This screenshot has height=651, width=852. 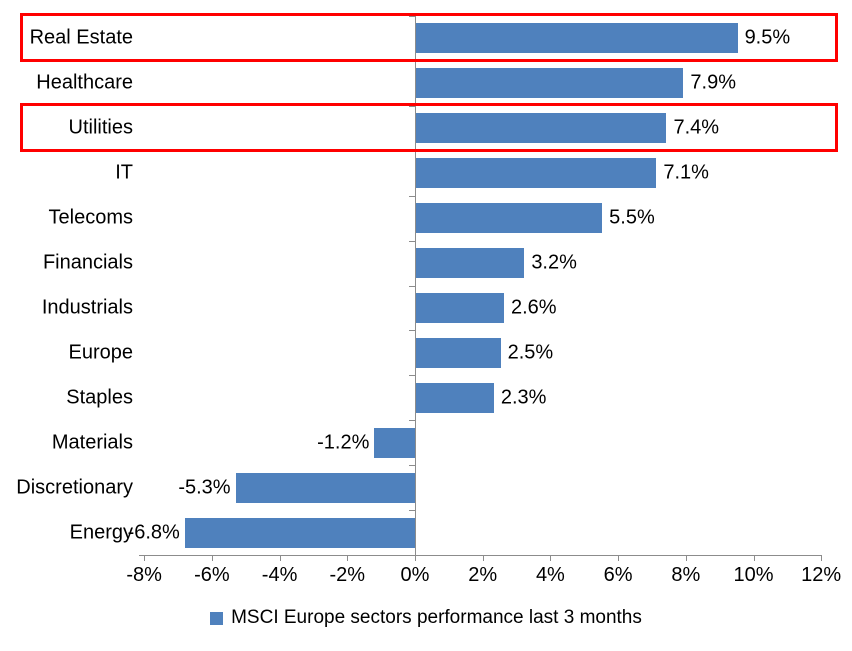 I want to click on x-axis-tick-label: 4%, so click(x=550, y=575).